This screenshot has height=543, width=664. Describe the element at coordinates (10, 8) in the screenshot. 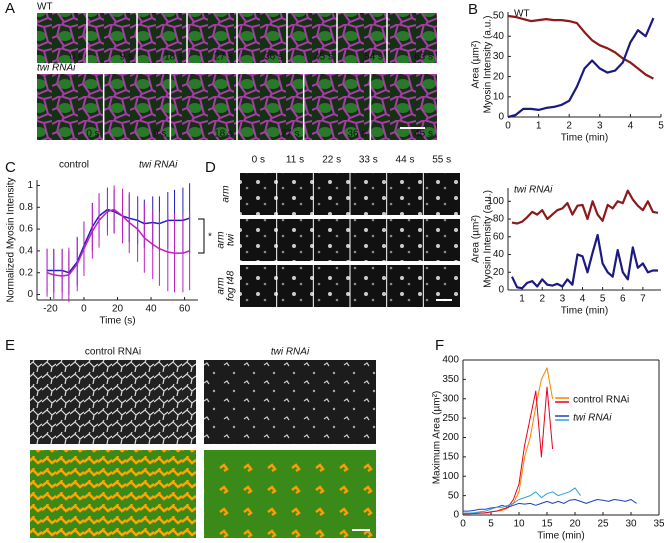

I see `panel-letter: A` at that location.